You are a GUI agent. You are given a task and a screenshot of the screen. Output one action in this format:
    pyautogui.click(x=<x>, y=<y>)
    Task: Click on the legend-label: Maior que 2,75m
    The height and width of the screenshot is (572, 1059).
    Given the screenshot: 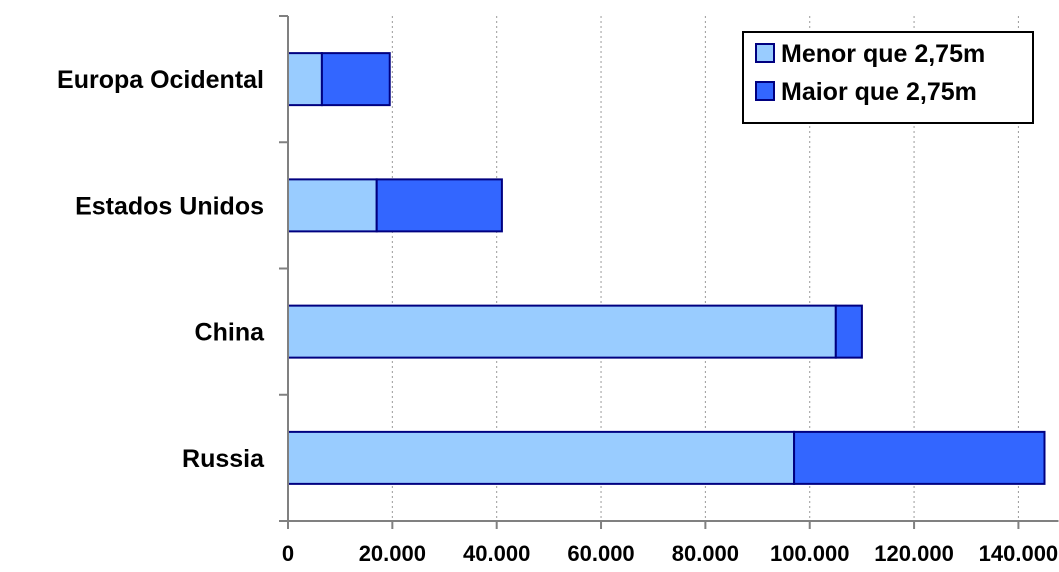 What is the action you would take?
    pyautogui.click(x=879, y=92)
    